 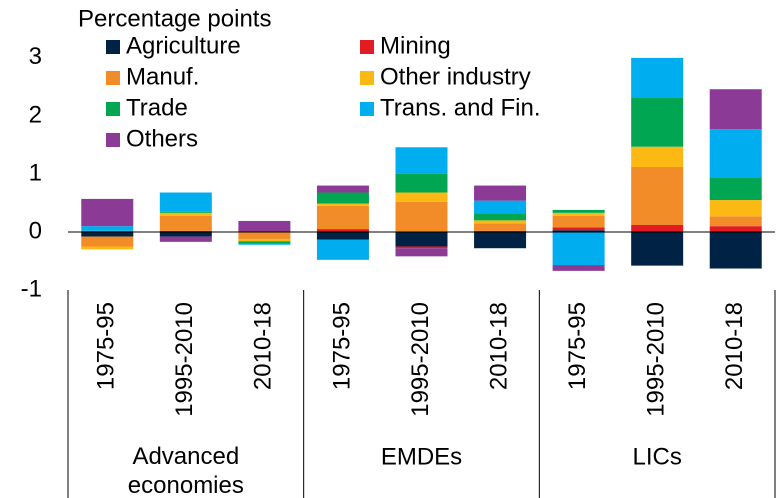 I want to click on legend-label: Agriculture, so click(x=183, y=45).